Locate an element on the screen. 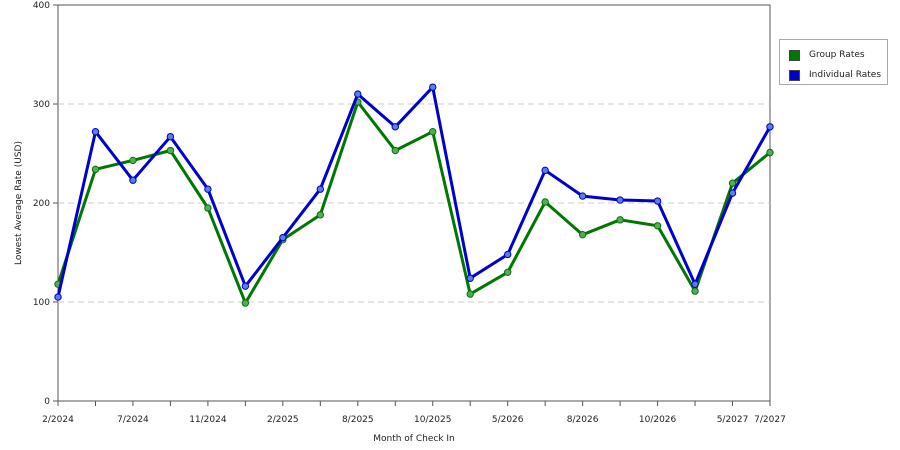 This screenshot has height=450, width=900. legend-item-group-rates: Group Rates is located at coordinates (827, 55).